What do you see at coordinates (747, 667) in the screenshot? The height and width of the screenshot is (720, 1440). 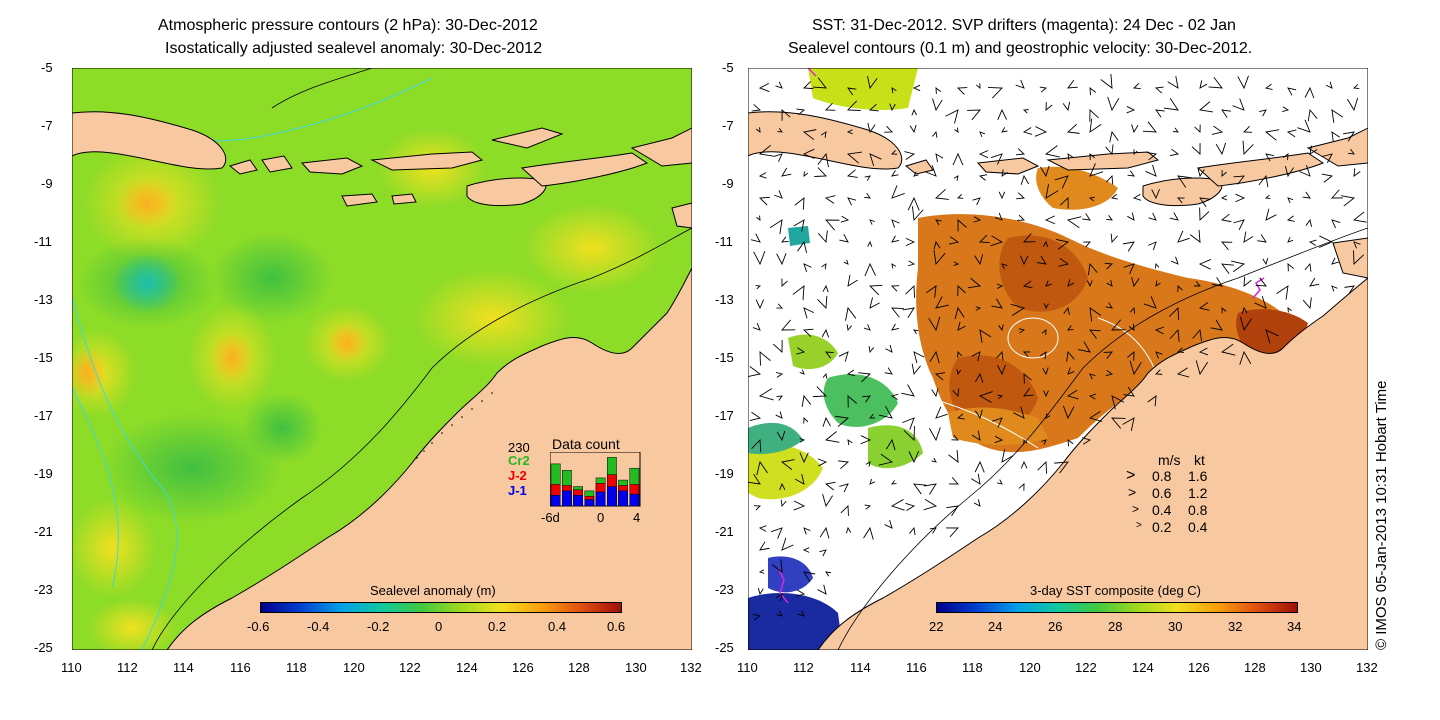 I see `x-tick: 110` at bounding box center [747, 667].